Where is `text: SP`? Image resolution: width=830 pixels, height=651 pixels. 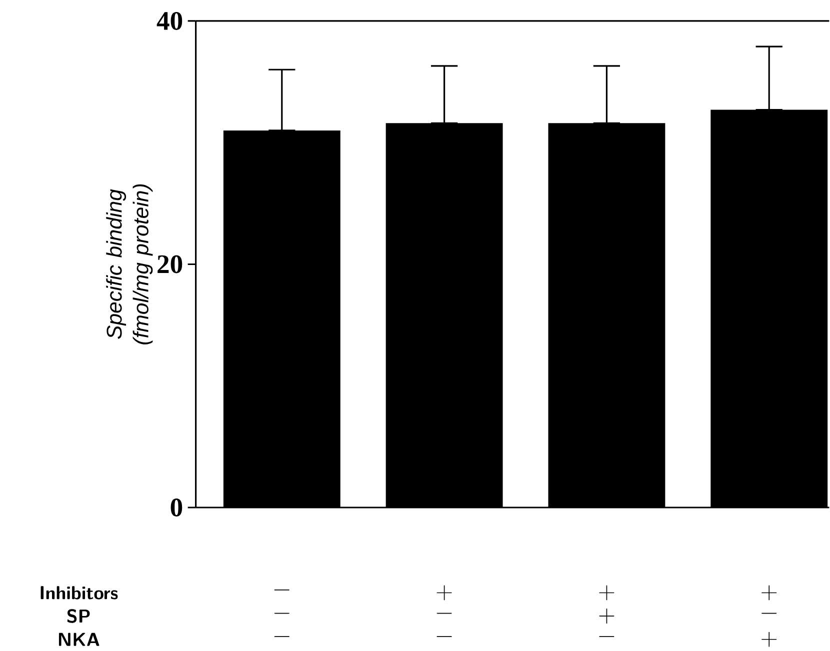
text: SP is located at coordinates (78, 616).